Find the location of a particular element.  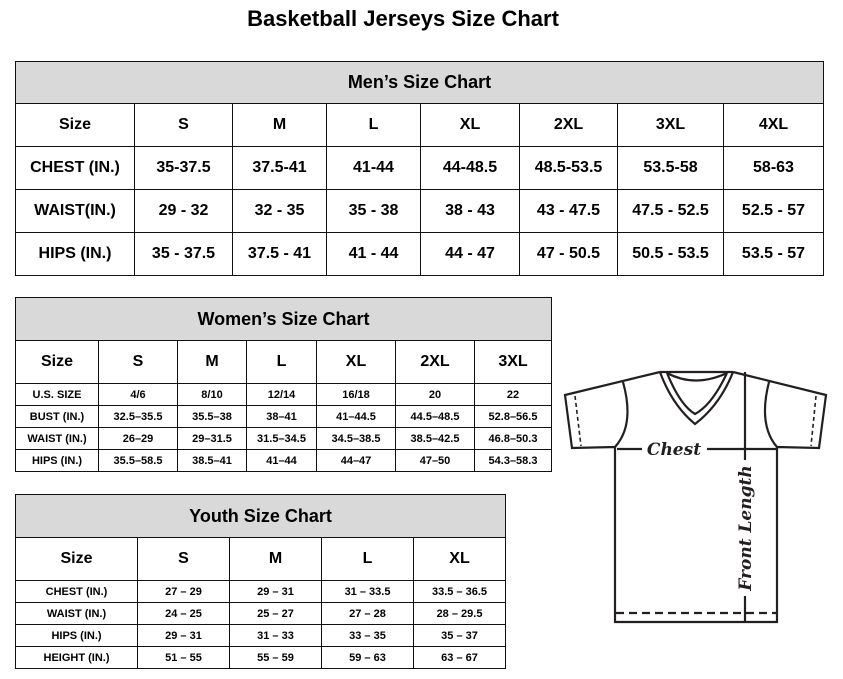

header-row: Size S M L XL 2XL 3XL 4XL is located at coordinates (419, 125).